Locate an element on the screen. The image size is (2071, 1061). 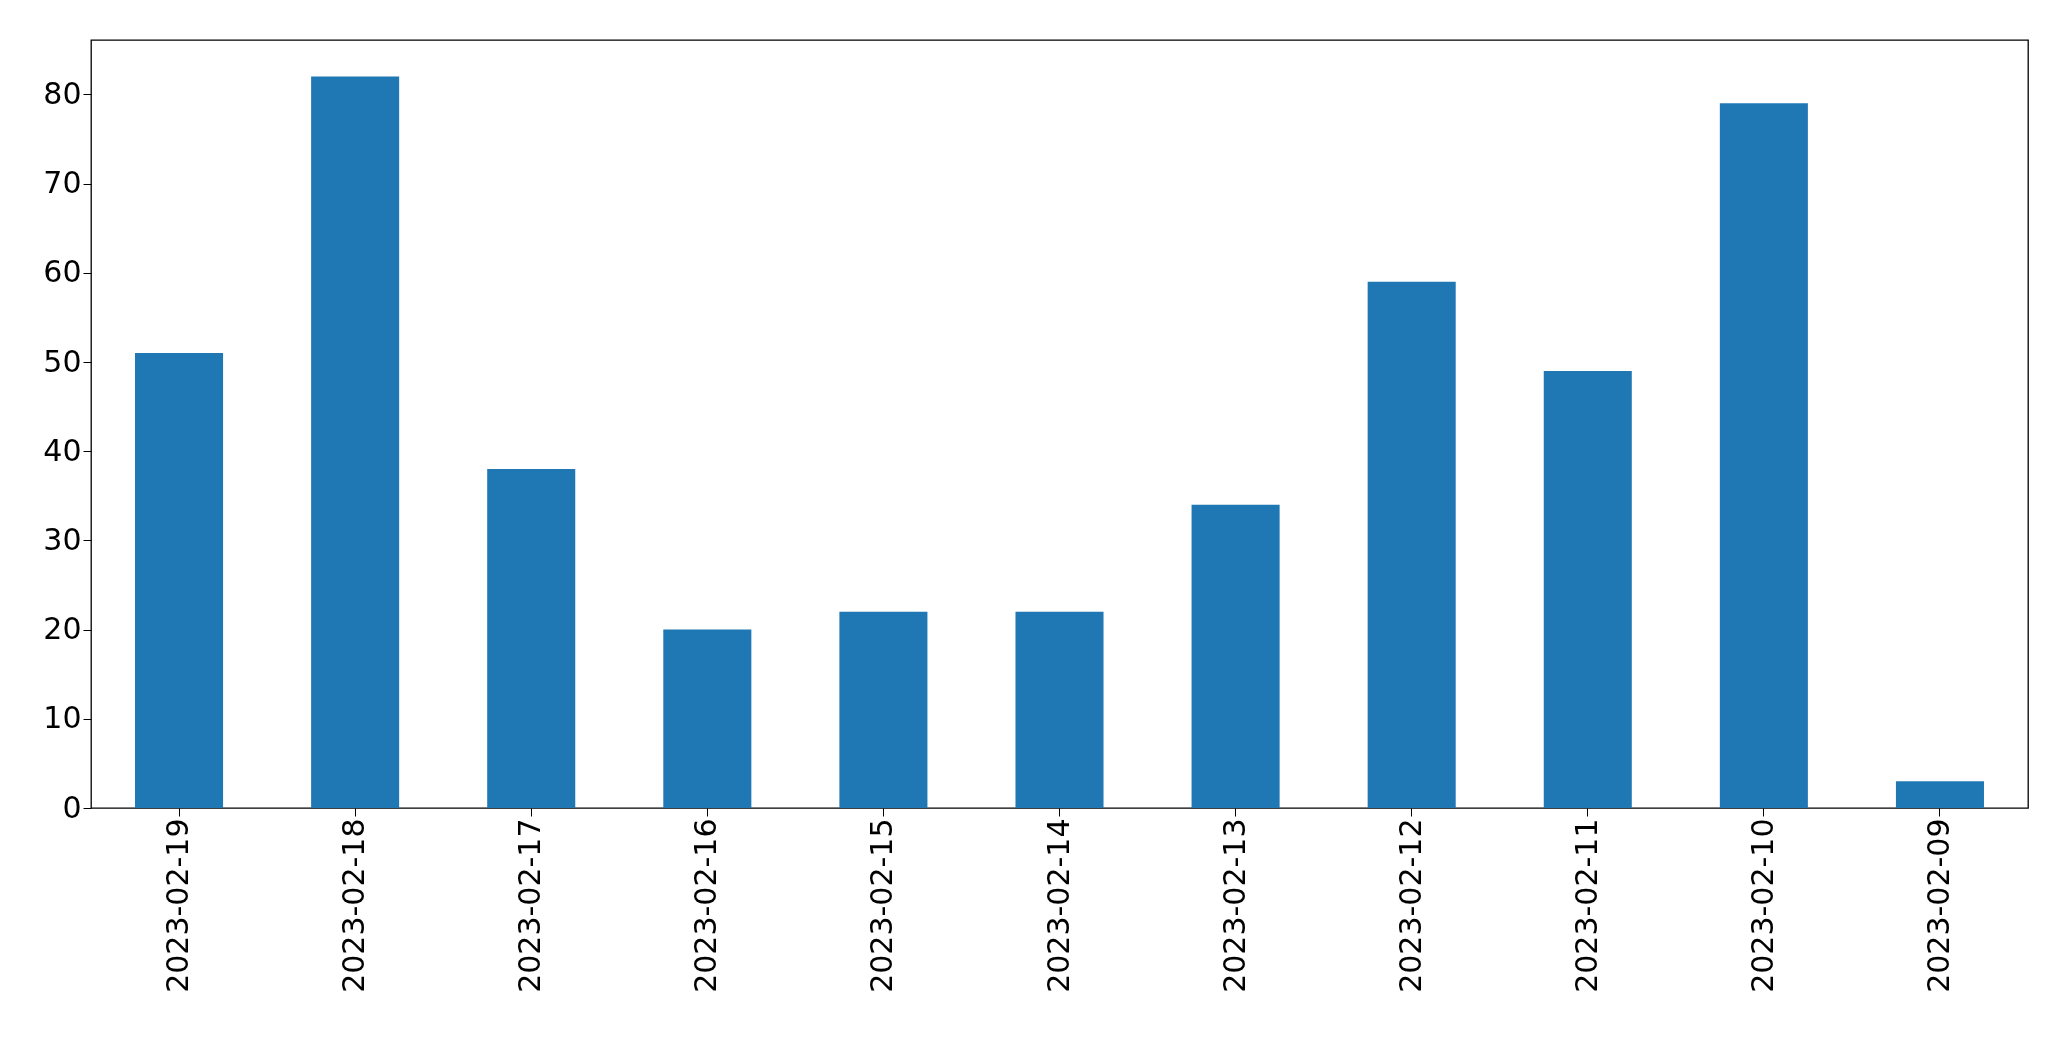
x-tick-label: 2023-02-14 is located at coordinates (1058, 905).